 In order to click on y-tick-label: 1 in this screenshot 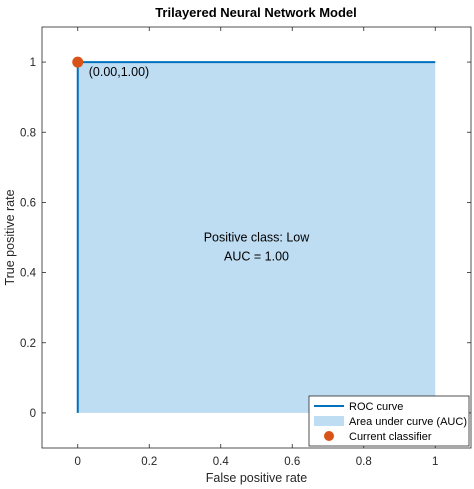, I will do `click(33, 63)`.